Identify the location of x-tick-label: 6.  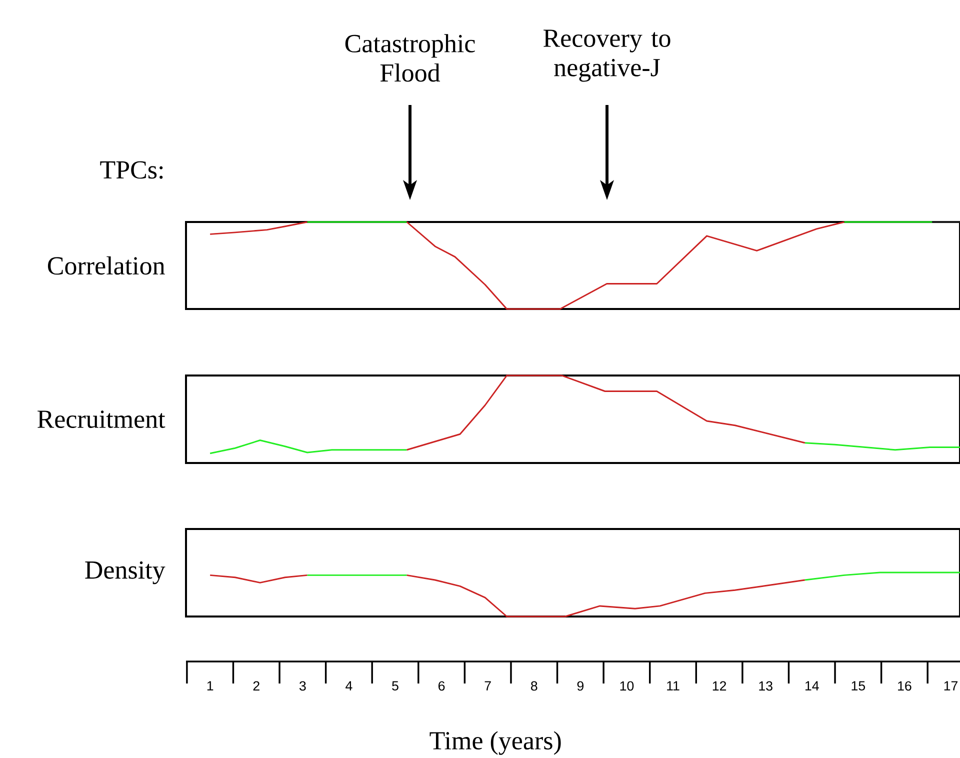
(441, 686).